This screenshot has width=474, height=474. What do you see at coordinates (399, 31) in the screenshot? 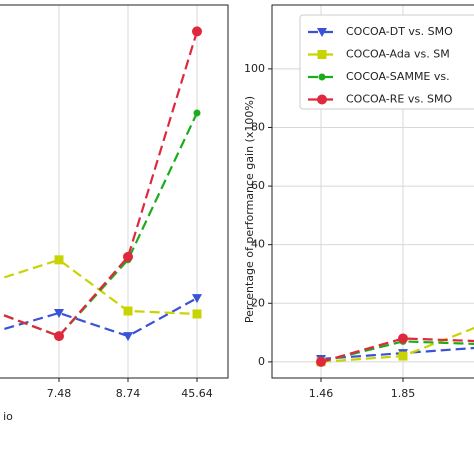
I see `legend-label: COCOA-DT vs. SMO` at bounding box center [399, 31].